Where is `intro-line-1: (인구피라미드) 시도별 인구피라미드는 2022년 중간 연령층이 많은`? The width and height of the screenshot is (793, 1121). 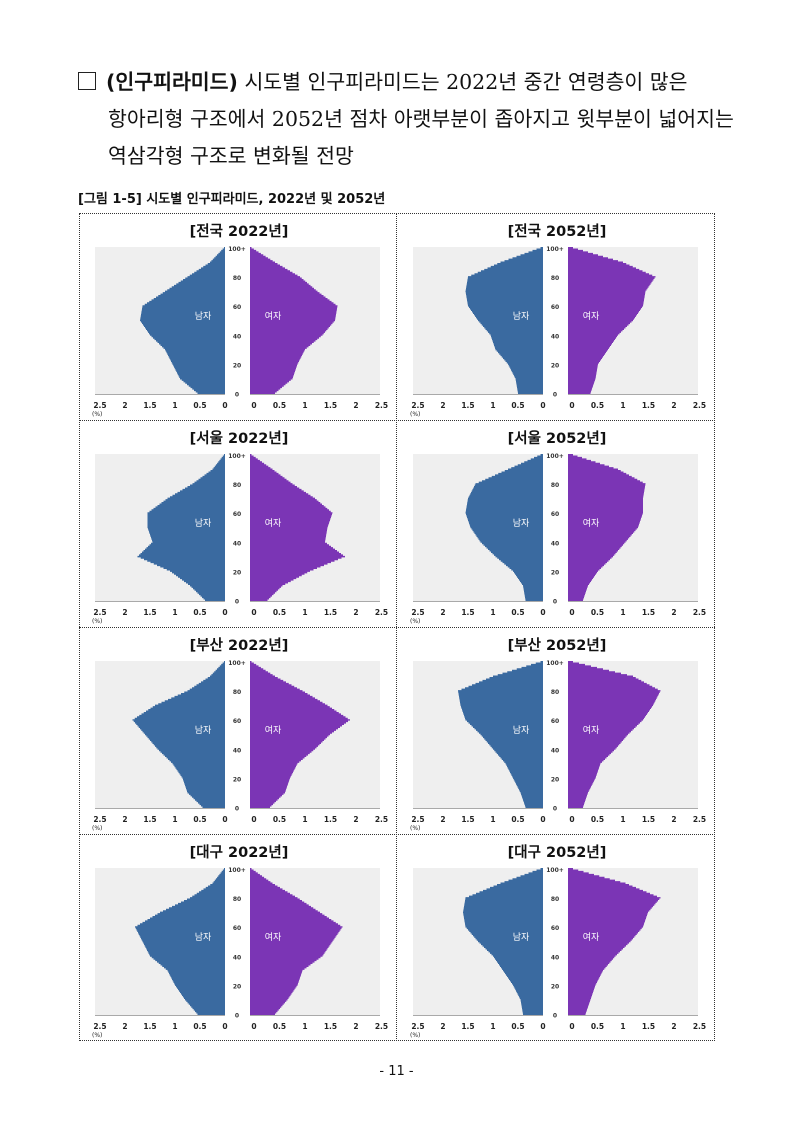
intro-line-1: (인구피라미드) 시도별 인구피라미드는 2022년 중간 연령층이 많은 is located at coordinates (403, 82).